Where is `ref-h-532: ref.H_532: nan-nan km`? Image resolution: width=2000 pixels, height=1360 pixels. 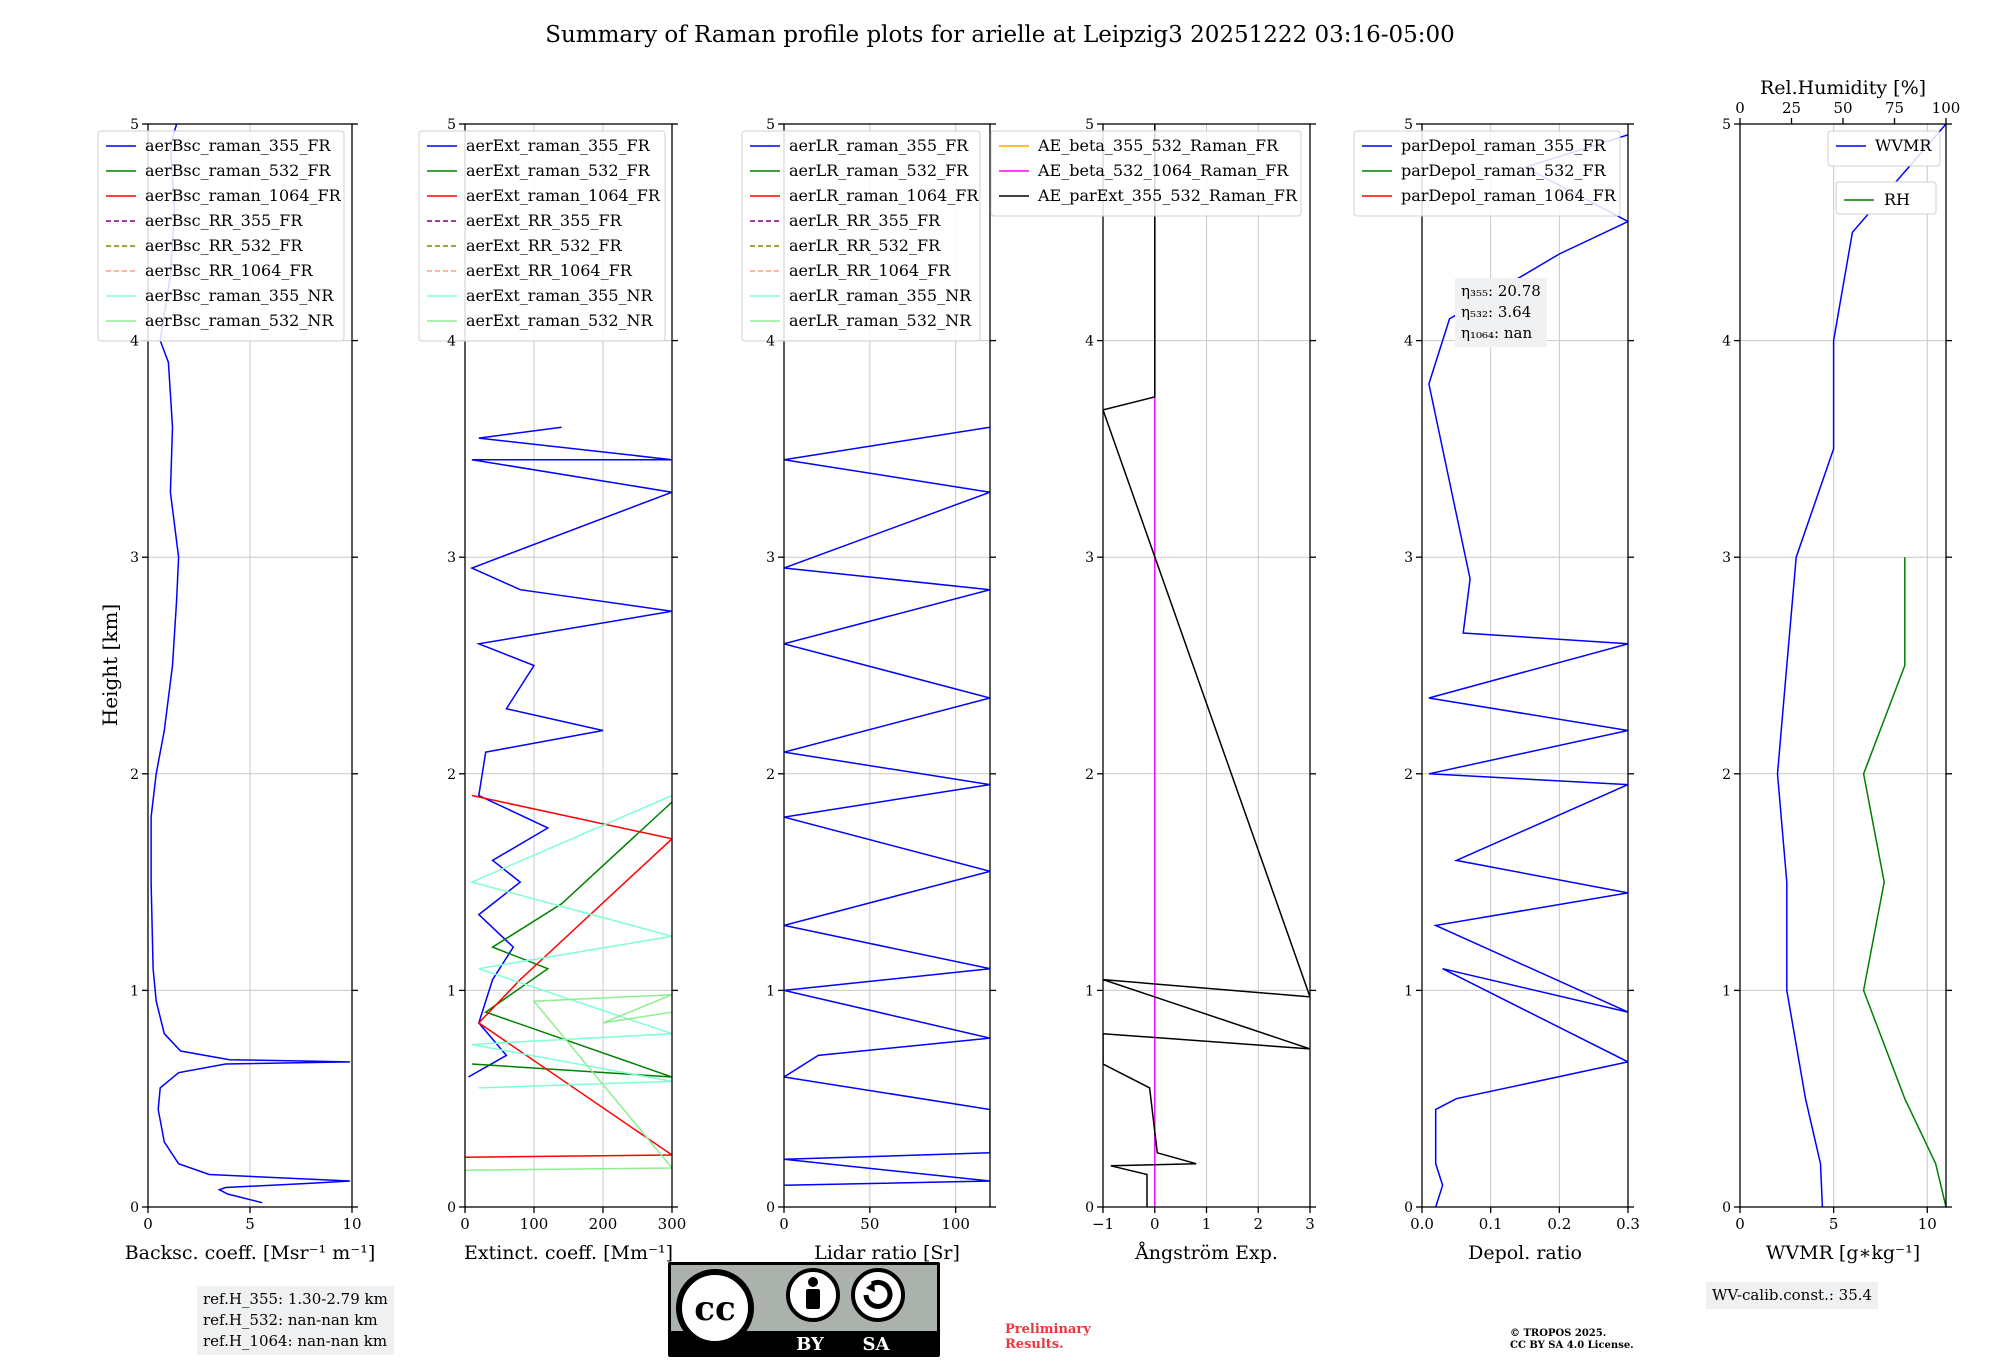 ref-h-532: ref.H_532: nan-nan km is located at coordinates (290, 1320).